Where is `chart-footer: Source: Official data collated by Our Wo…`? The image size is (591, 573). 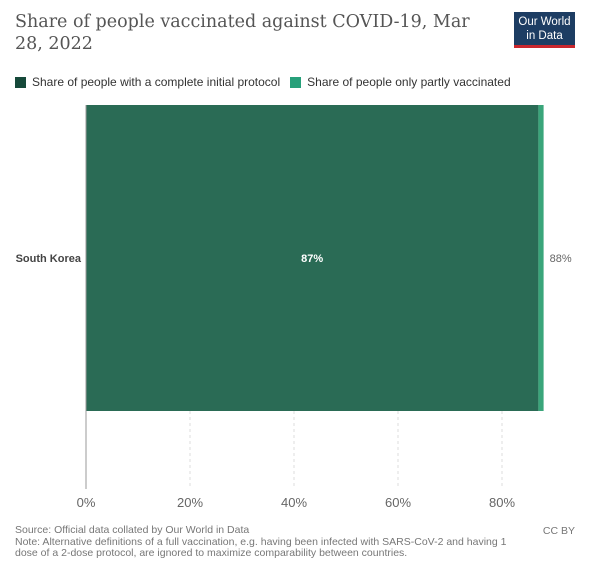 chart-footer: Source: Official data collated by Our Wo… is located at coordinates (265, 542).